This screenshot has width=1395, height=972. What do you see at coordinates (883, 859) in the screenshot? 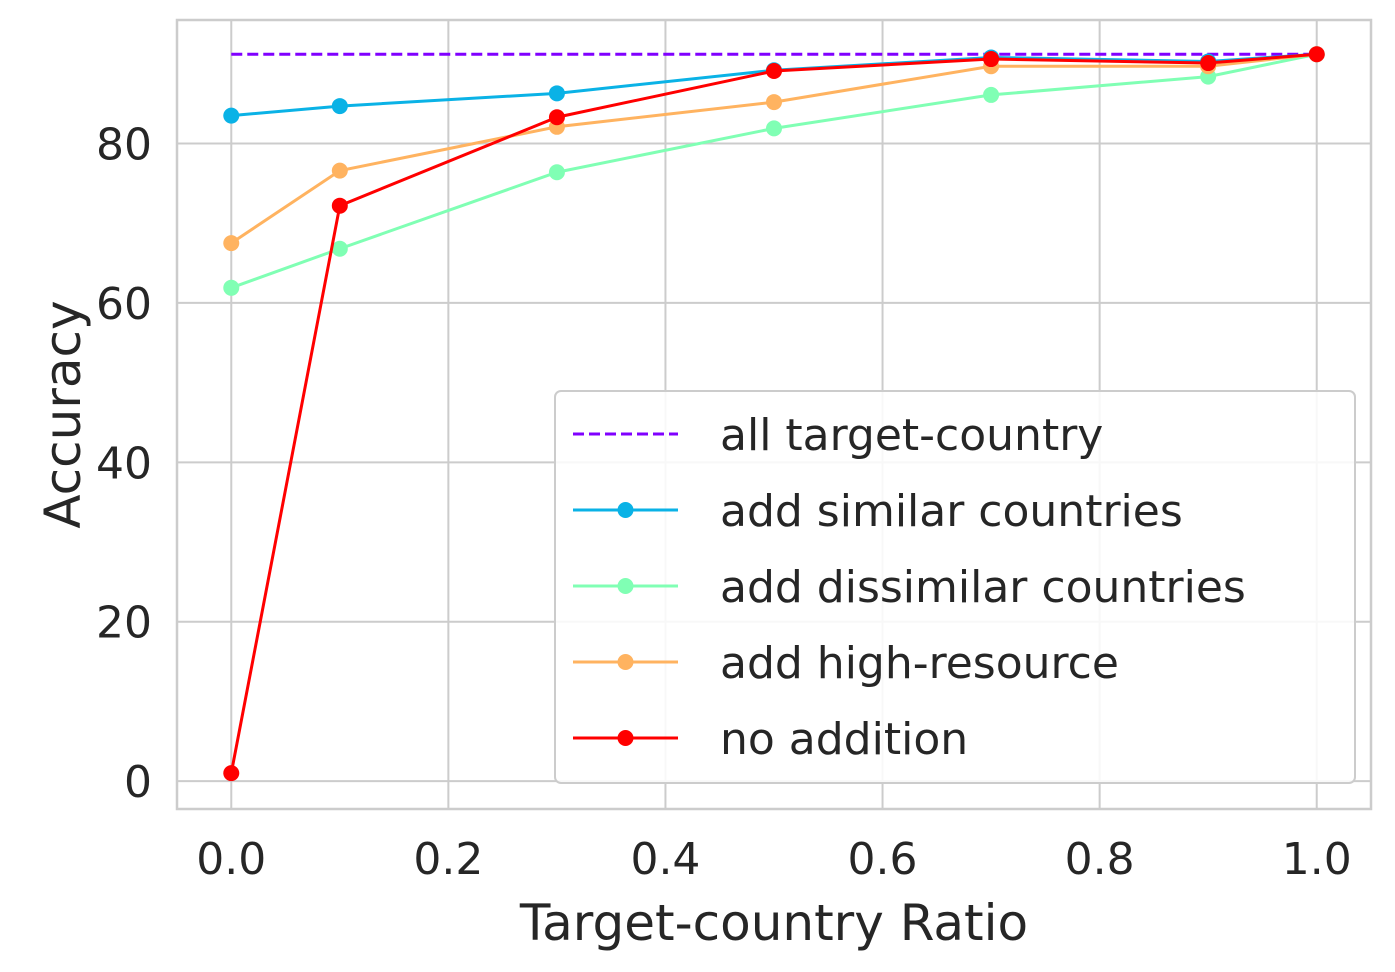
I see `x-tick-label: 0.6` at bounding box center [883, 859].